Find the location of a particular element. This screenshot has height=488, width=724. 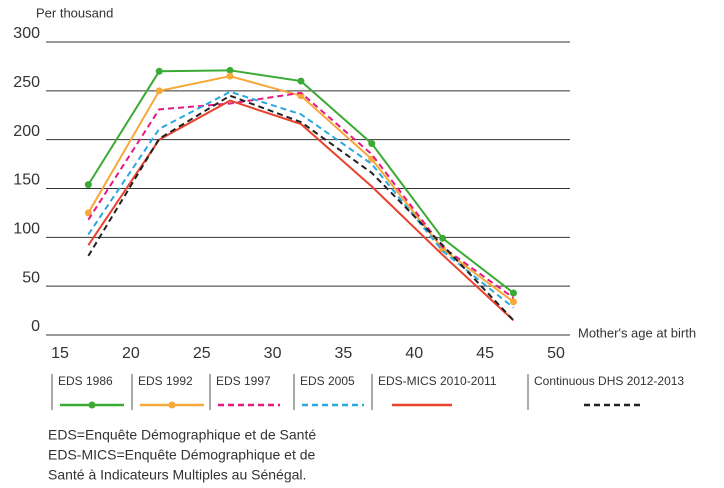

x-tick-label: 30 is located at coordinates (273, 353).